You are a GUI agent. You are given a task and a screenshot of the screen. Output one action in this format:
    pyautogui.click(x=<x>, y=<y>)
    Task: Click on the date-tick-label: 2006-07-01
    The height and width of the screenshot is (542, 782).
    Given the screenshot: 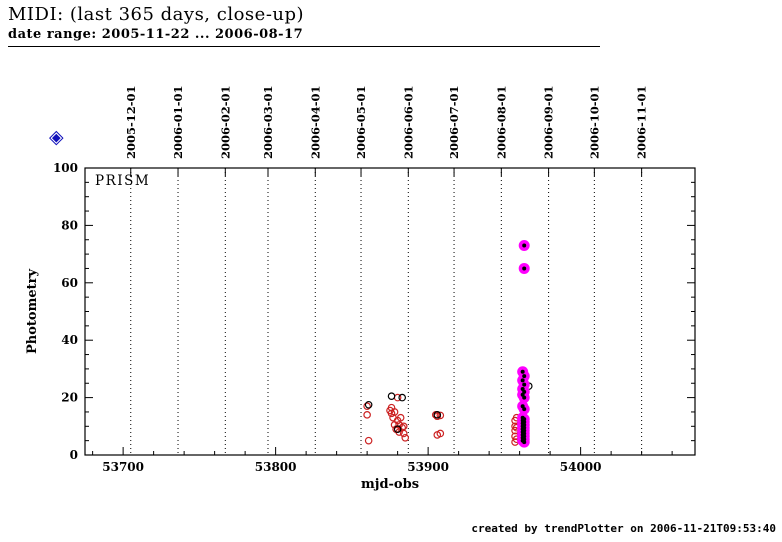 What is the action you would take?
    pyautogui.click(x=454, y=122)
    